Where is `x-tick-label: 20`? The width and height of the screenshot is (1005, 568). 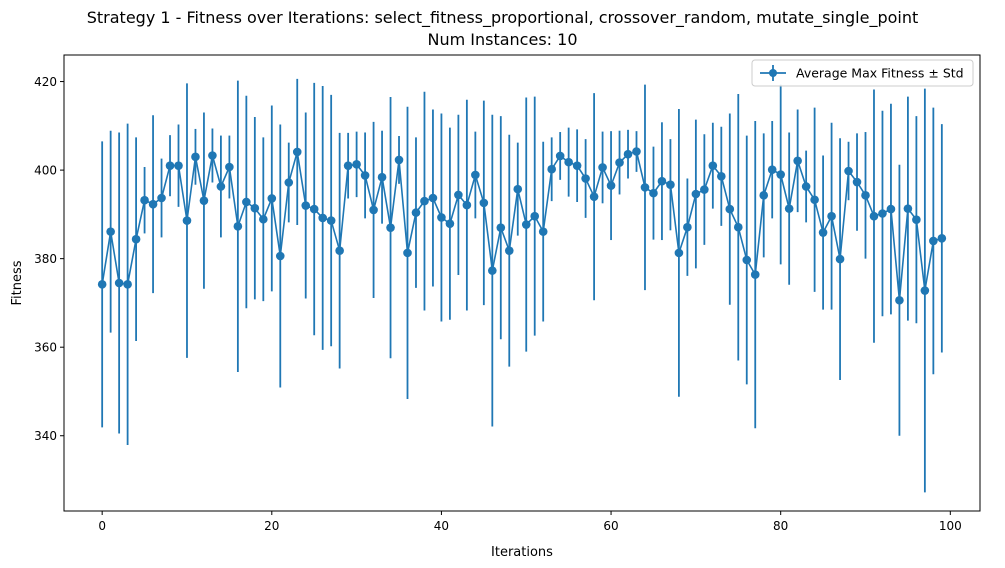 x-tick-label: 20 is located at coordinates (271, 526).